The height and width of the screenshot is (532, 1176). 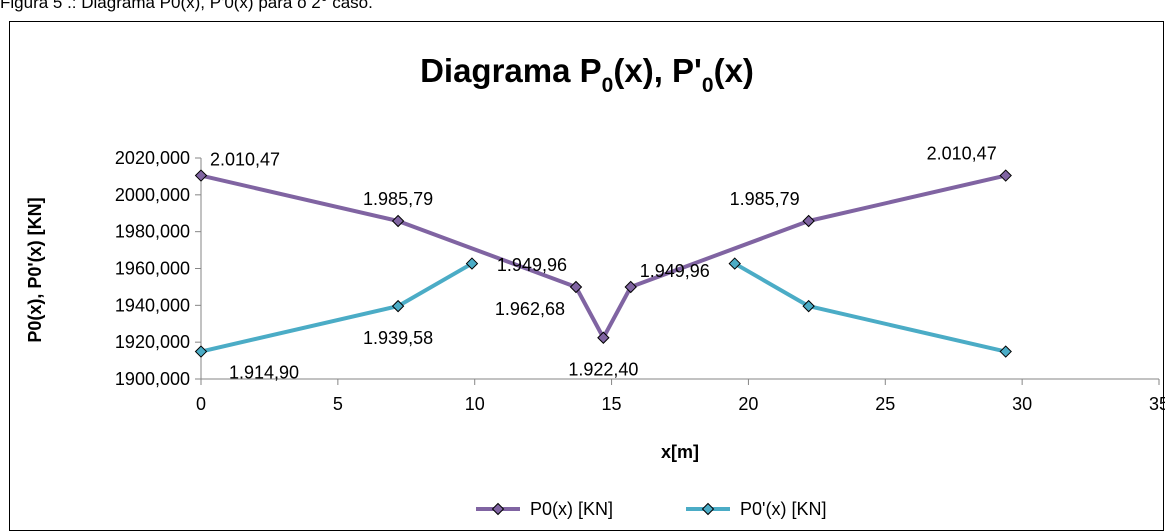 I want to click on y-tick-label: 1980,000, so click(x=152, y=232).